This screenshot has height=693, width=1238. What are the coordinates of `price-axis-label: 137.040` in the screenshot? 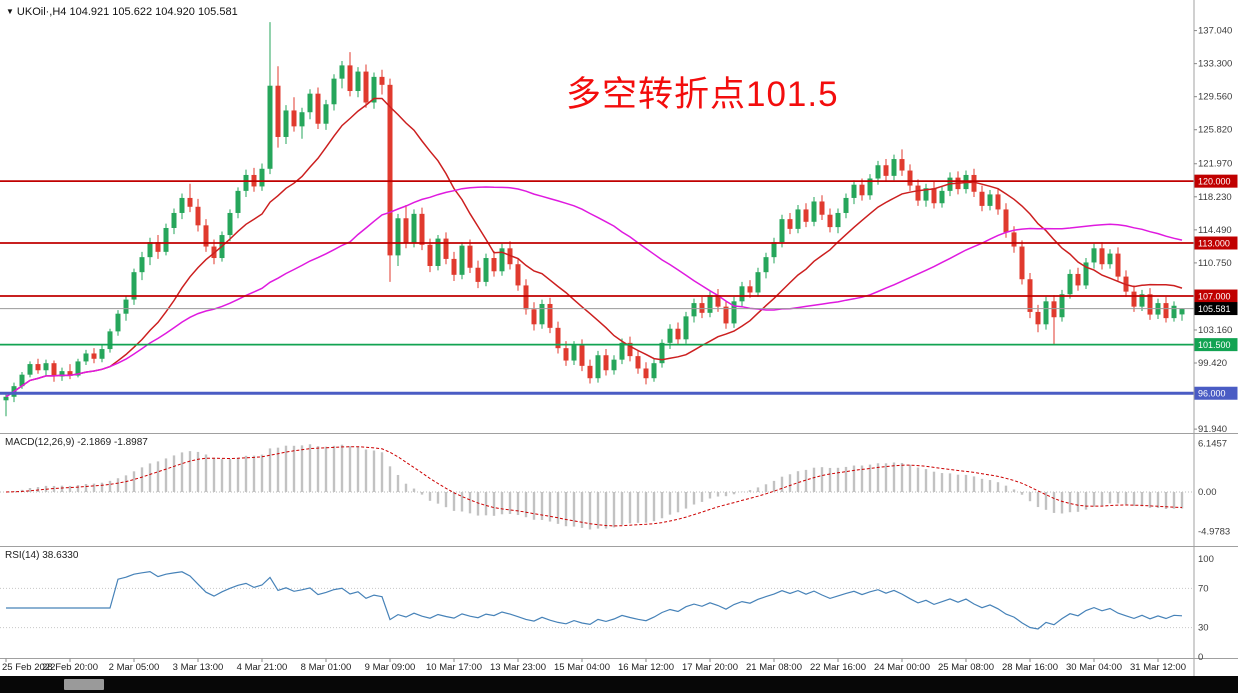 It's located at (1215, 31).